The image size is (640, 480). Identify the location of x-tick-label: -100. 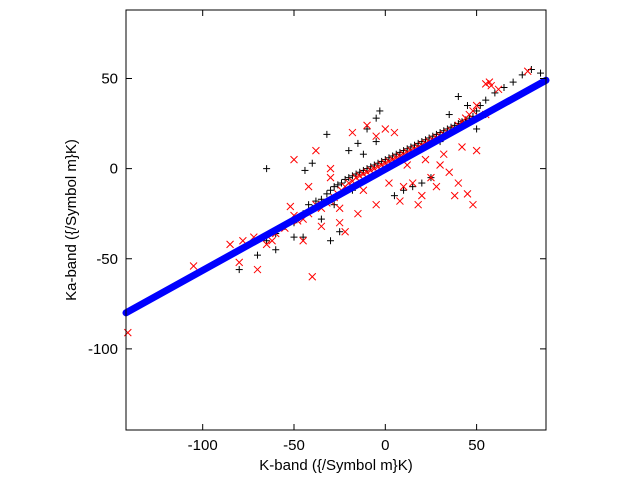
(203, 445).